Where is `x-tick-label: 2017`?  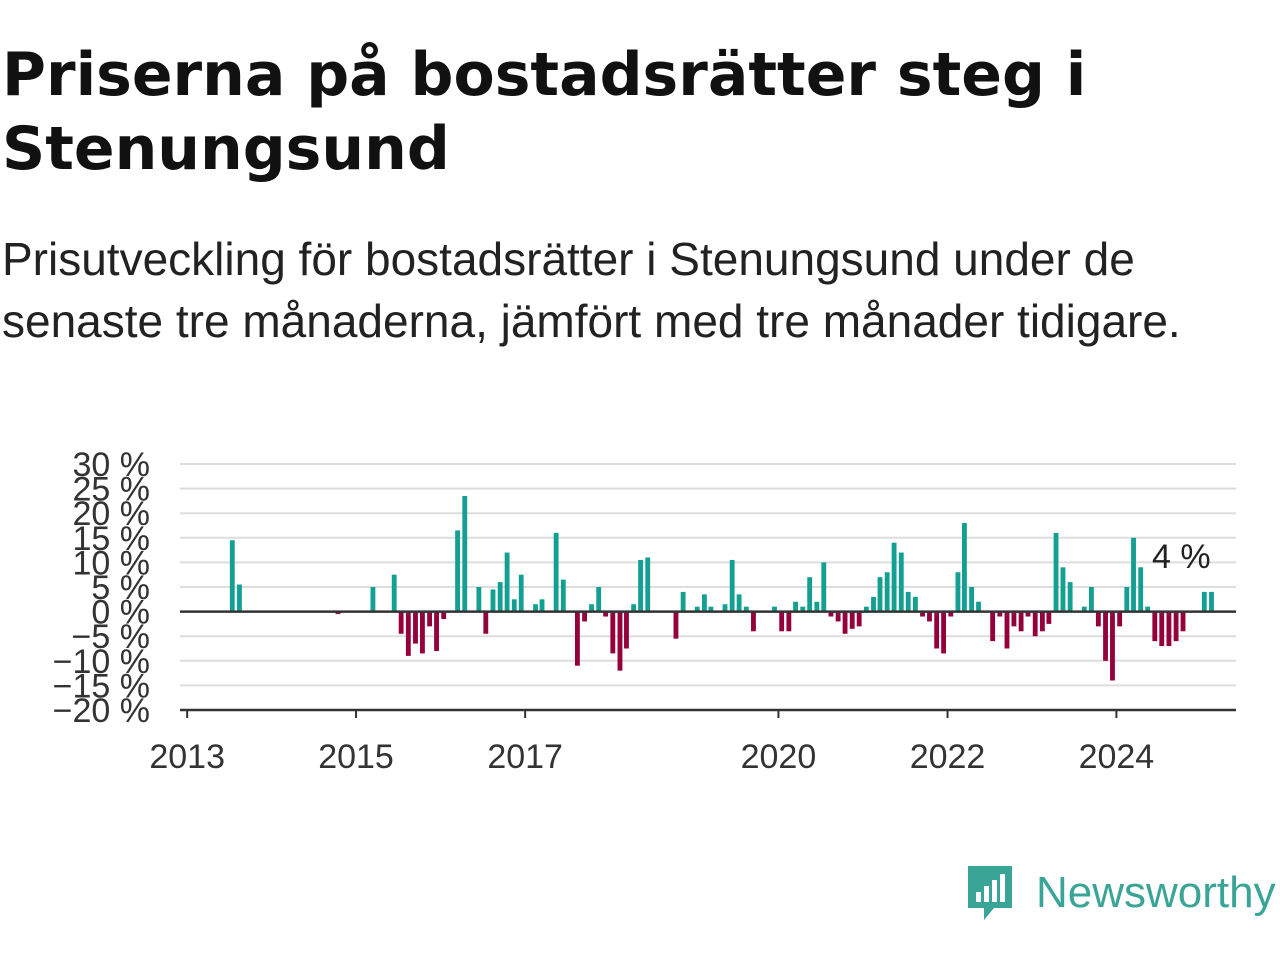
x-tick-label: 2017 is located at coordinates (525, 757).